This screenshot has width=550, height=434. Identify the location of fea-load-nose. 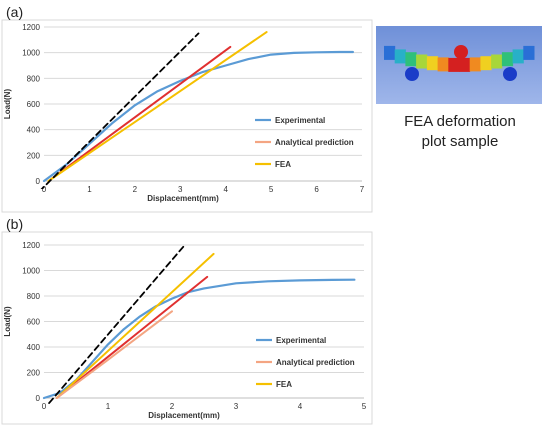
(461, 52).